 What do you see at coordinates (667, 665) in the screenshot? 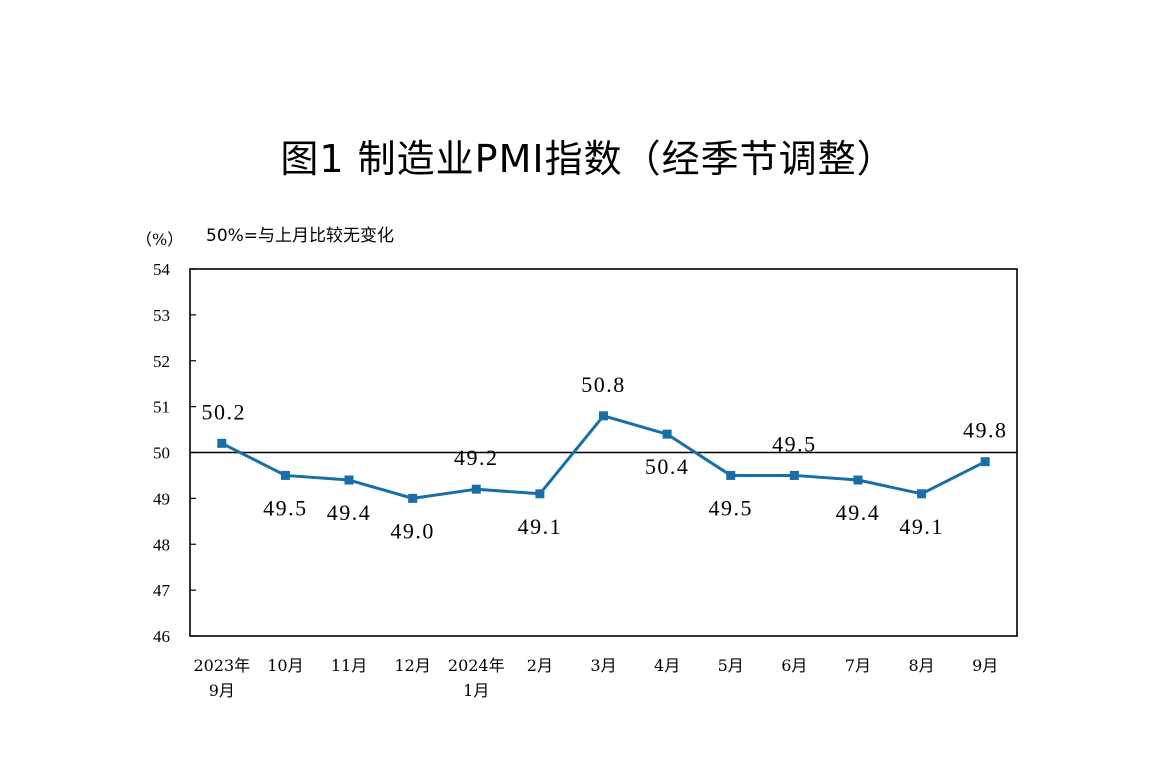
I see `x-tick-label: 4月` at bounding box center [667, 665].